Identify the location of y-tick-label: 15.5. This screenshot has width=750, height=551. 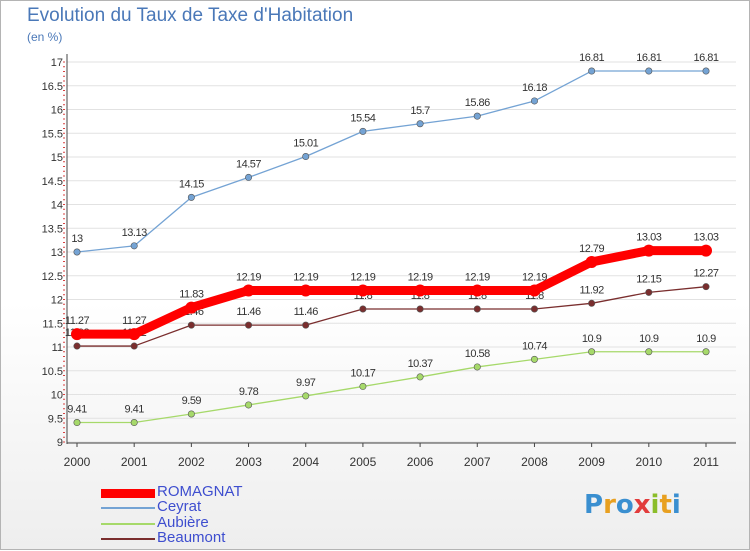
(52, 134).